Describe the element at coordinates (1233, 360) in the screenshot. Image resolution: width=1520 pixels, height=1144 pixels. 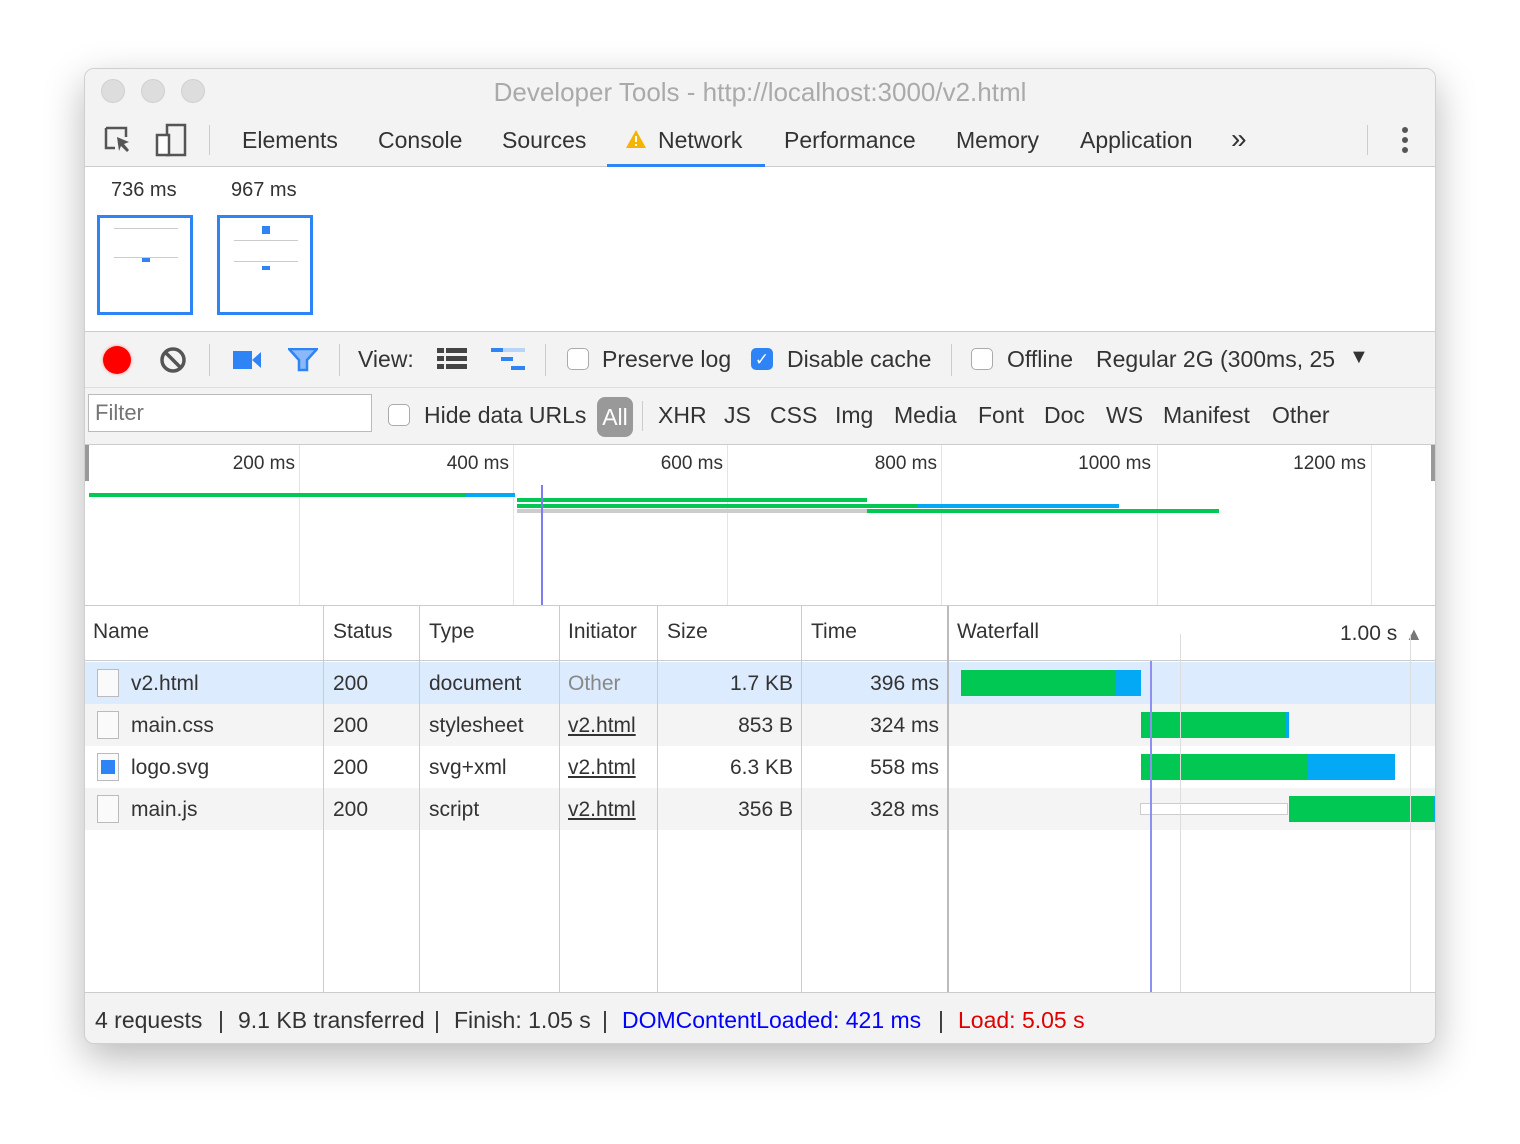
I see `throttling-select: Regular 2G (300ms, 25 ▼` at that location.